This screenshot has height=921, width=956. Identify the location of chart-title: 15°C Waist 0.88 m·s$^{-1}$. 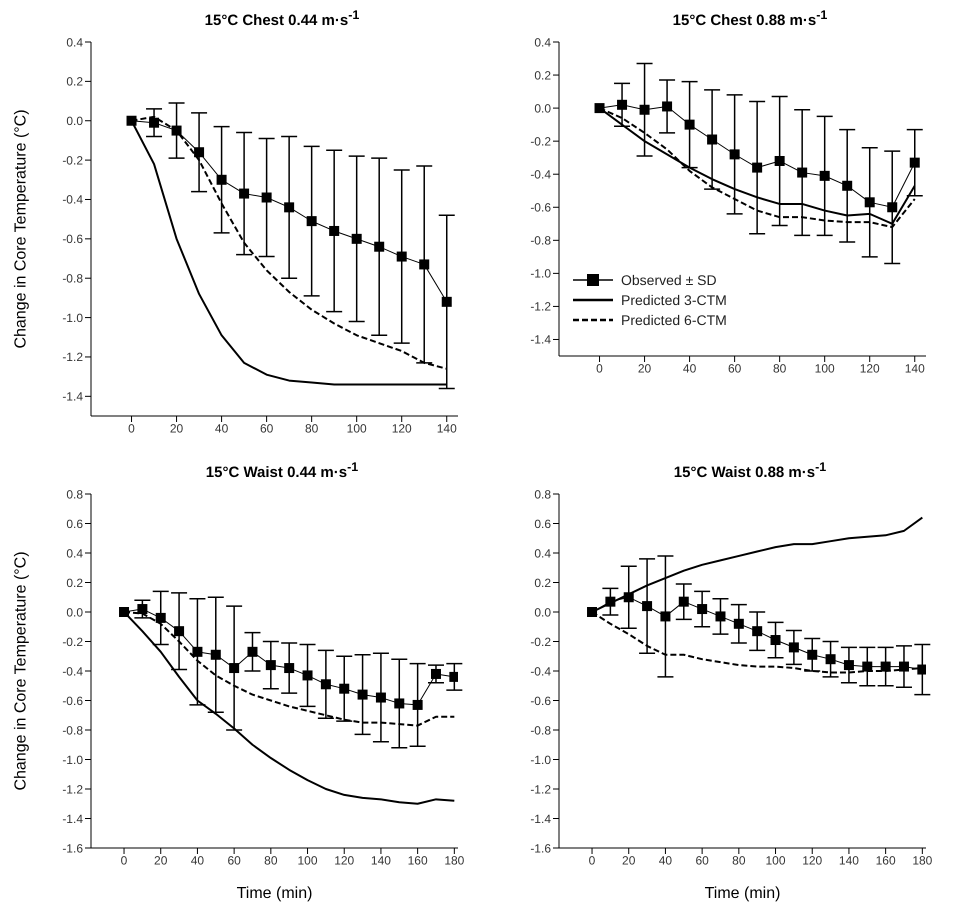
(750, 471).